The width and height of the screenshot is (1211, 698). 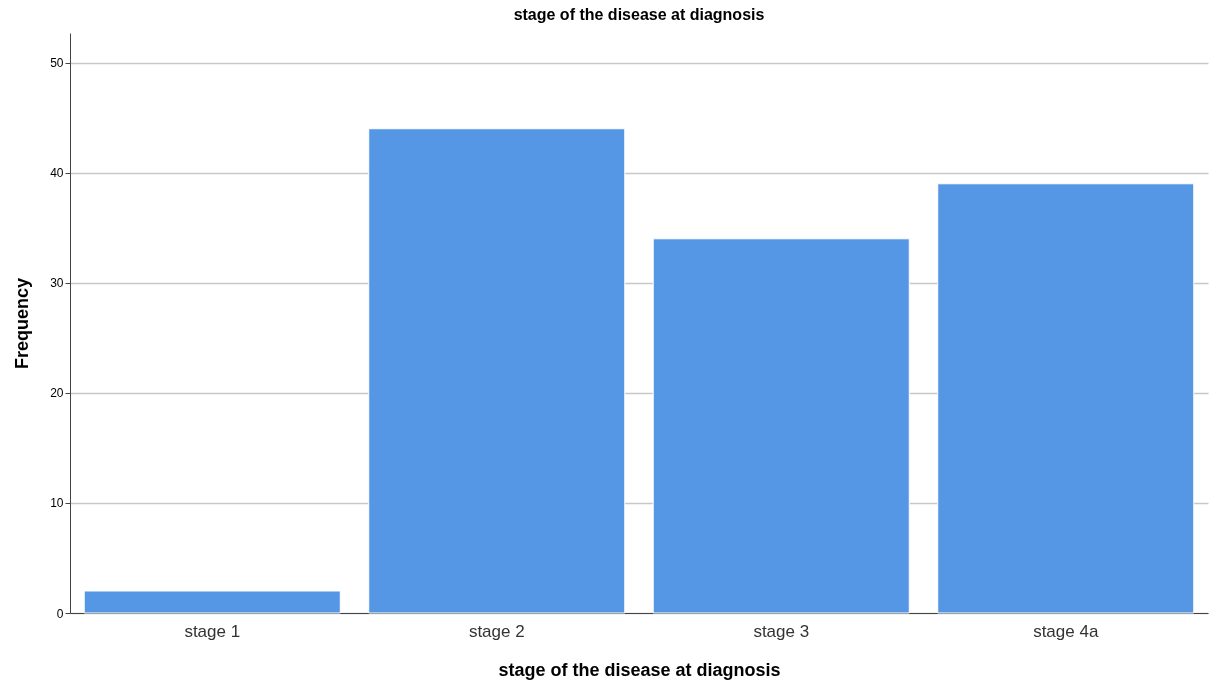 What do you see at coordinates (57, 393) in the screenshot?
I see `y-tick-label: 20` at bounding box center [57, 393].